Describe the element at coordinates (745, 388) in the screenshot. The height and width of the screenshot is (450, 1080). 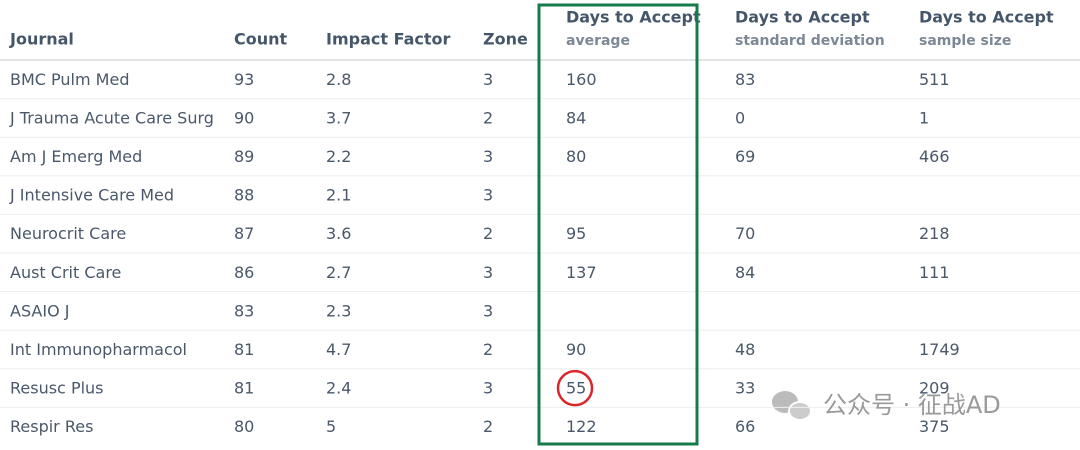
I see `cell: 33` at that location.